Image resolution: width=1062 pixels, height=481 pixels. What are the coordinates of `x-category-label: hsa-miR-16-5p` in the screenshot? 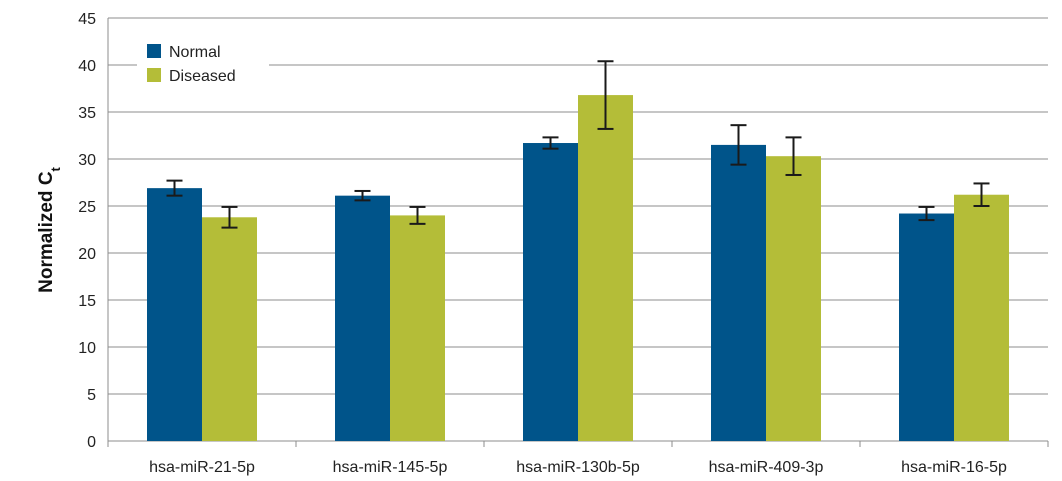 It's located at (954, 467).